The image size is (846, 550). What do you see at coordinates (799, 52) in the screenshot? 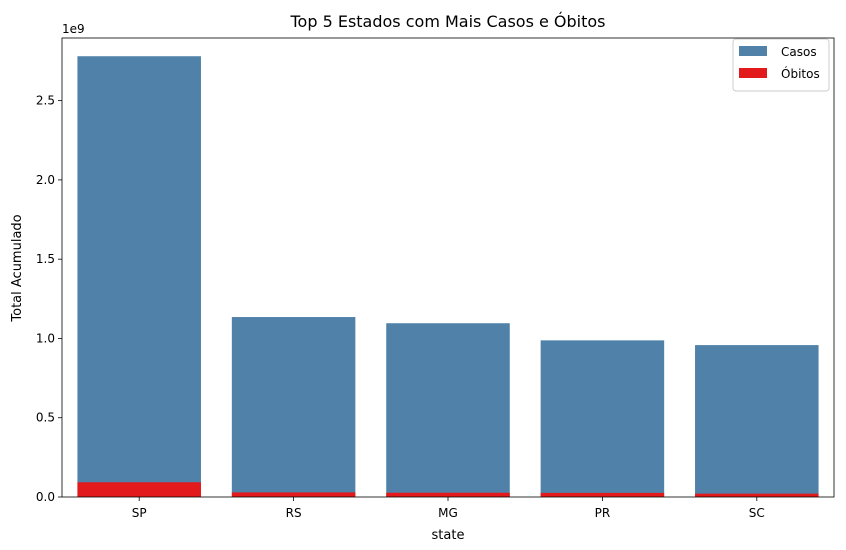
I see `legend-label: Casos` at bounding box center [799, 52].